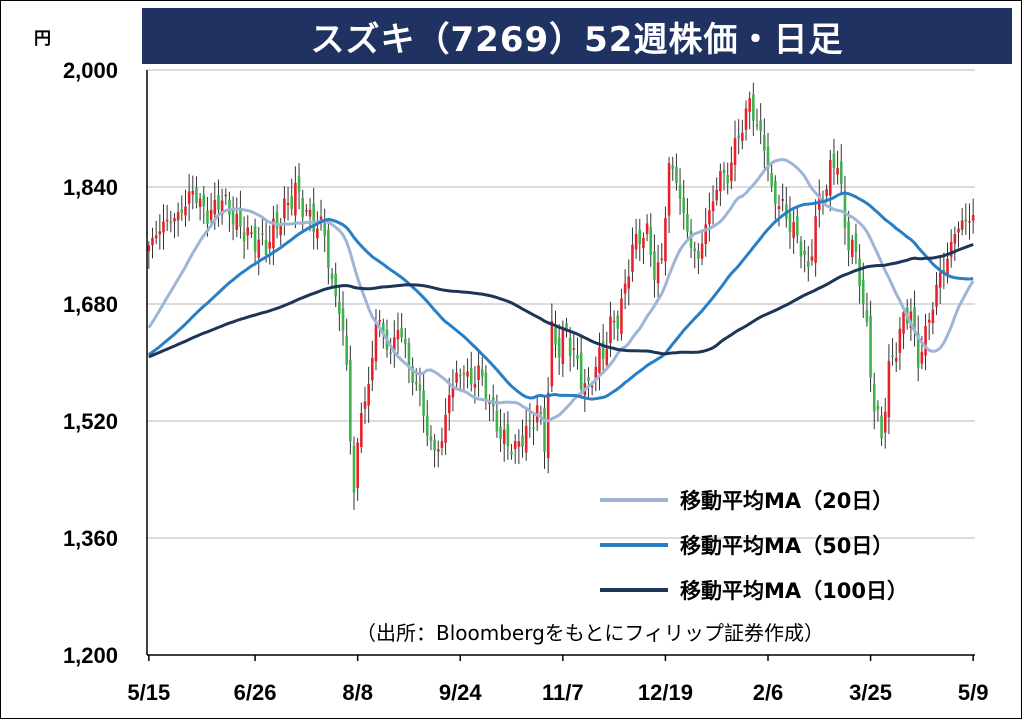 Image resolution: width=1024 pixels, height=721 pixels. Describe the element at coordinates (794, 591) in the screenshot. I see `legend-label-ma100: 移動平均MA（100日）` at that location.